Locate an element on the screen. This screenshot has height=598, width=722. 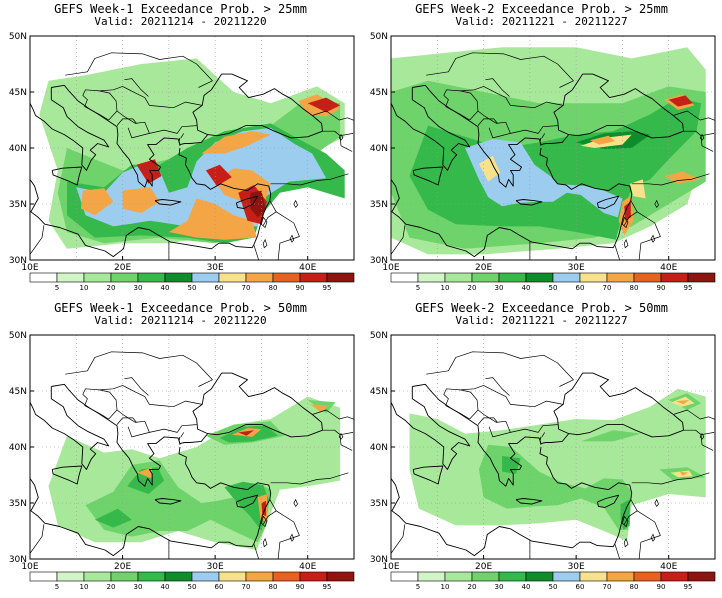
colorbar-label: 5 is located at coordinates (418, 587).